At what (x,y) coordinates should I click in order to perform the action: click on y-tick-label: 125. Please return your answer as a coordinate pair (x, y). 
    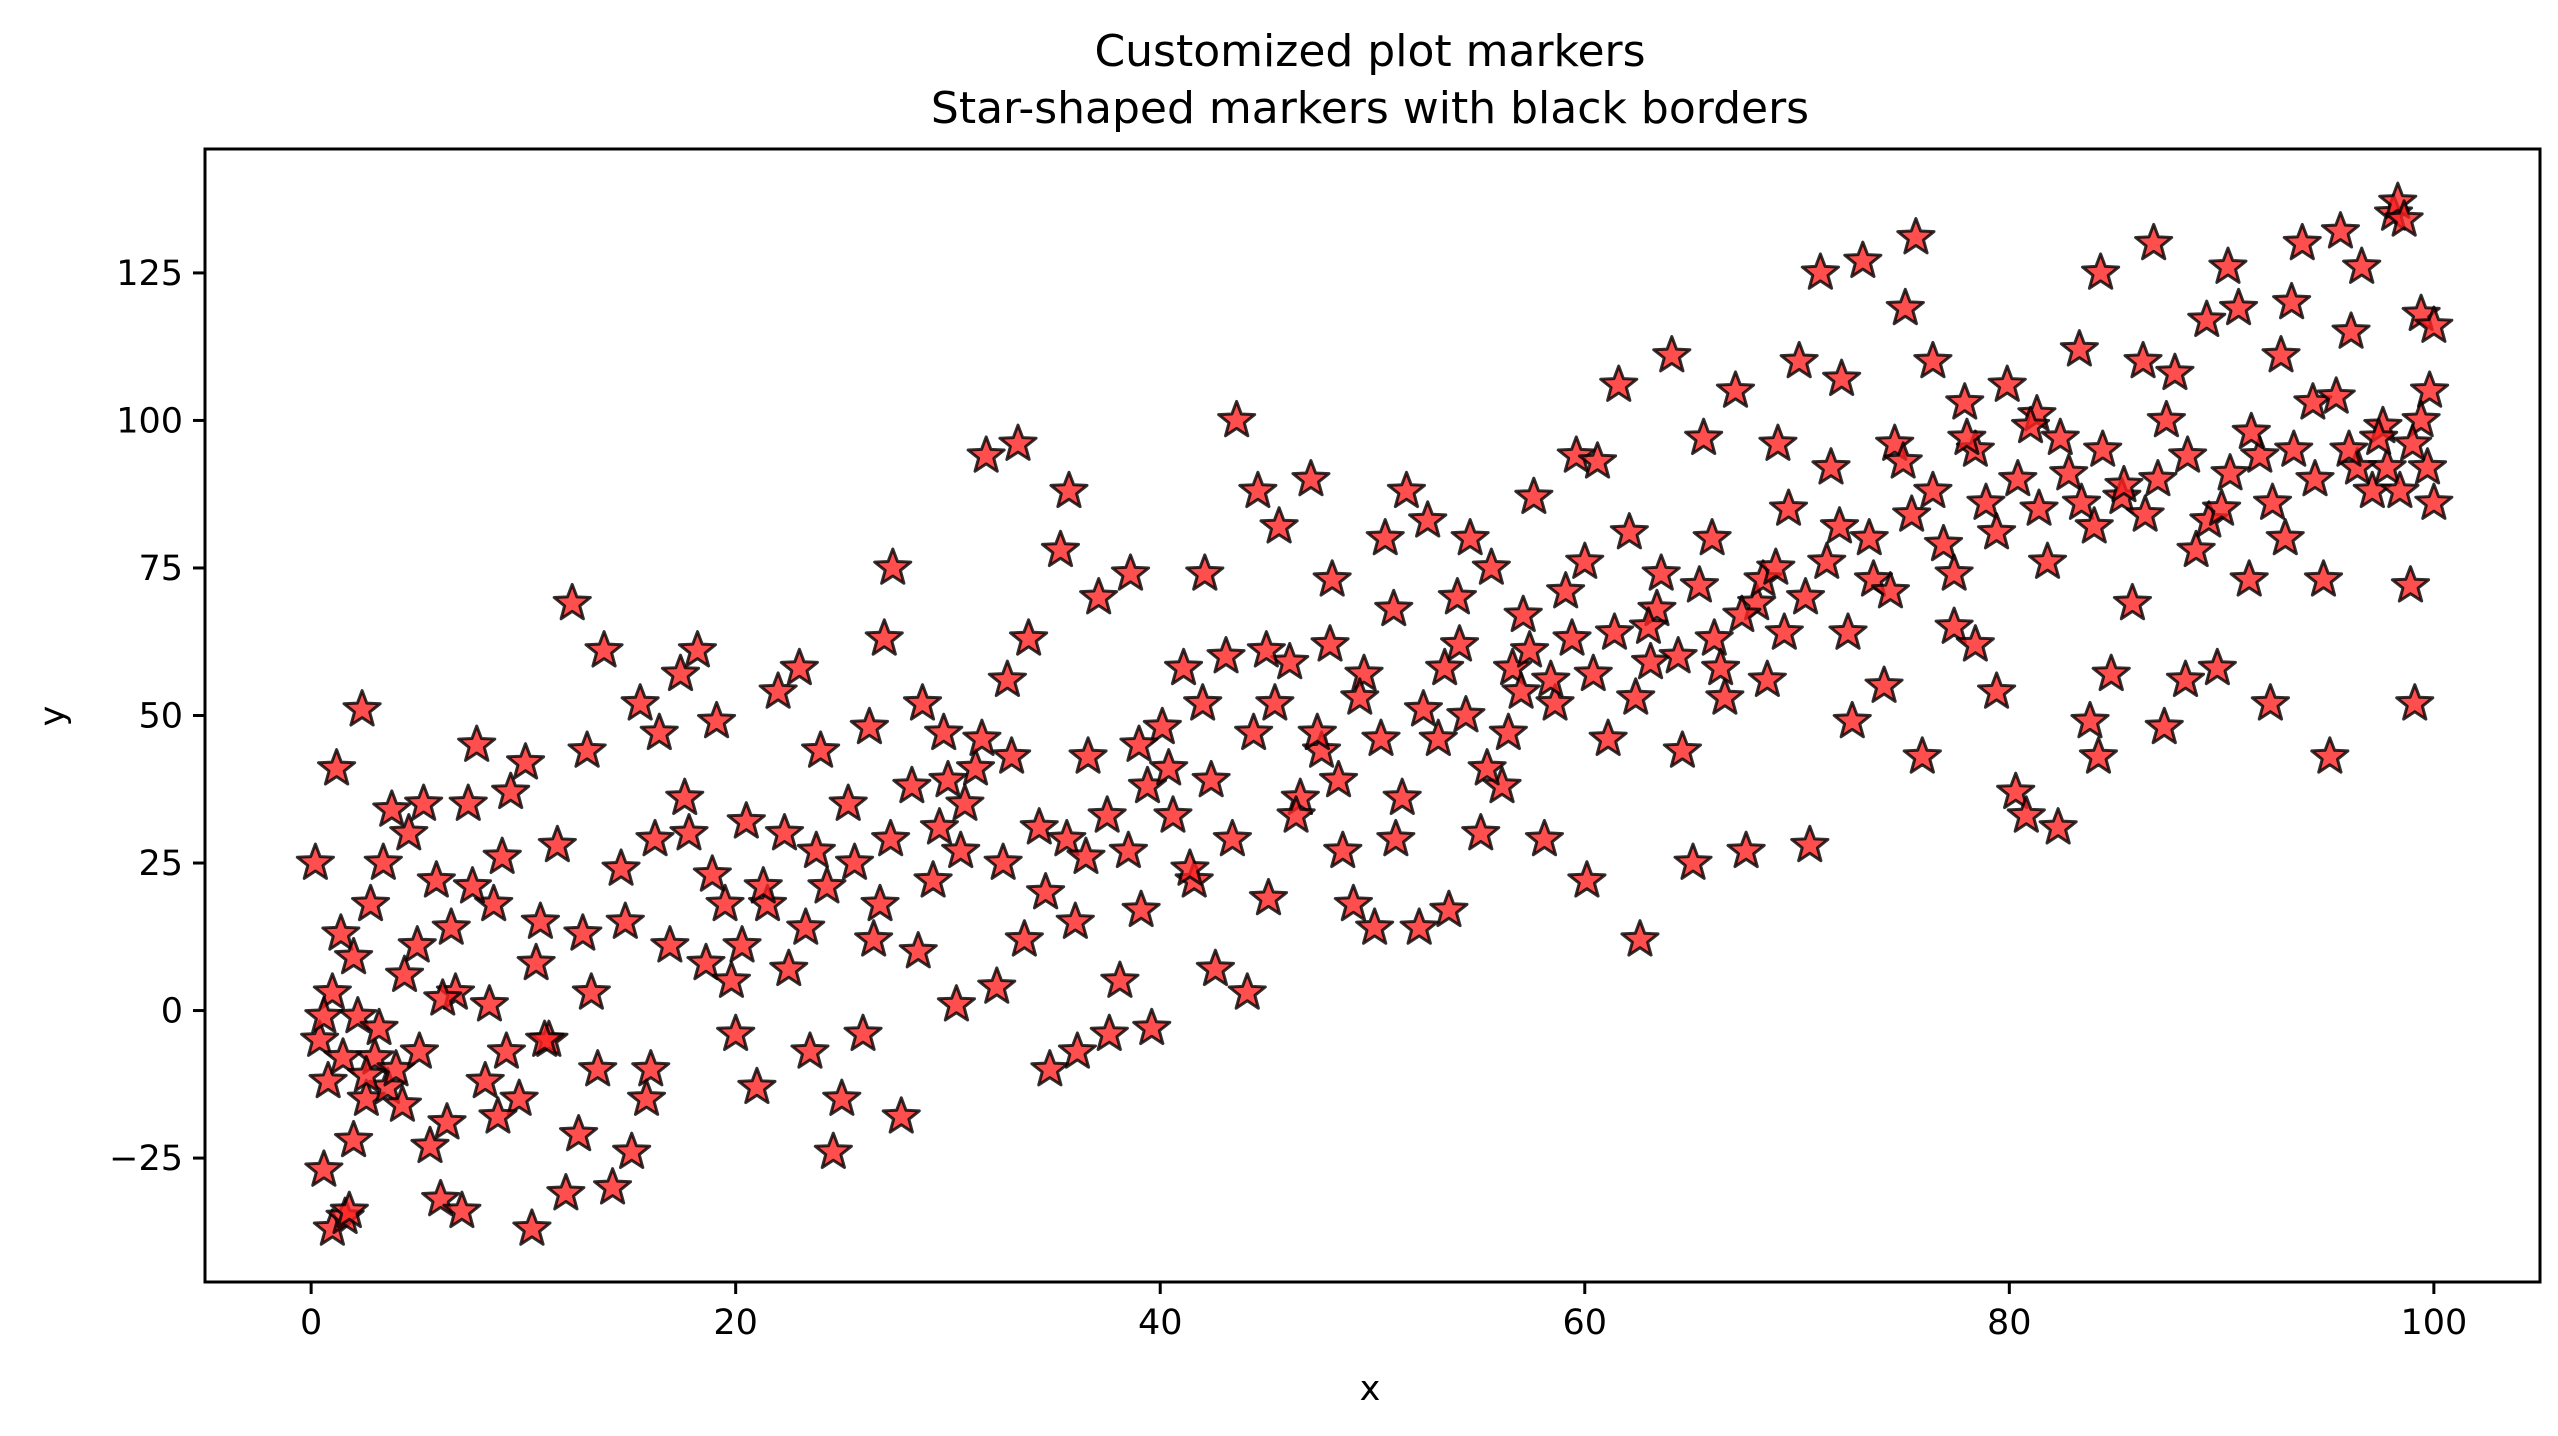
    Looking at the image, I should click on (149, 274).